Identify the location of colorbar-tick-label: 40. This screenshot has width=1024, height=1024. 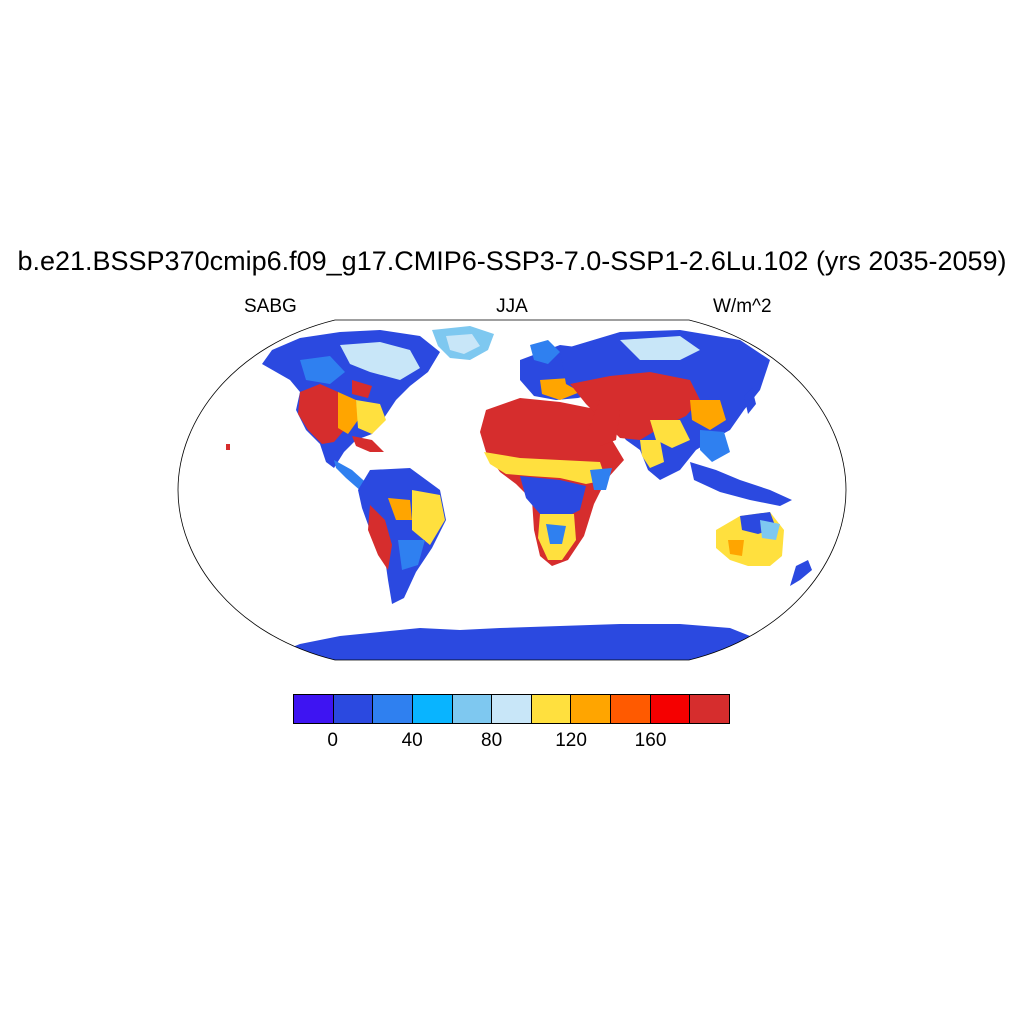
(412, 740).